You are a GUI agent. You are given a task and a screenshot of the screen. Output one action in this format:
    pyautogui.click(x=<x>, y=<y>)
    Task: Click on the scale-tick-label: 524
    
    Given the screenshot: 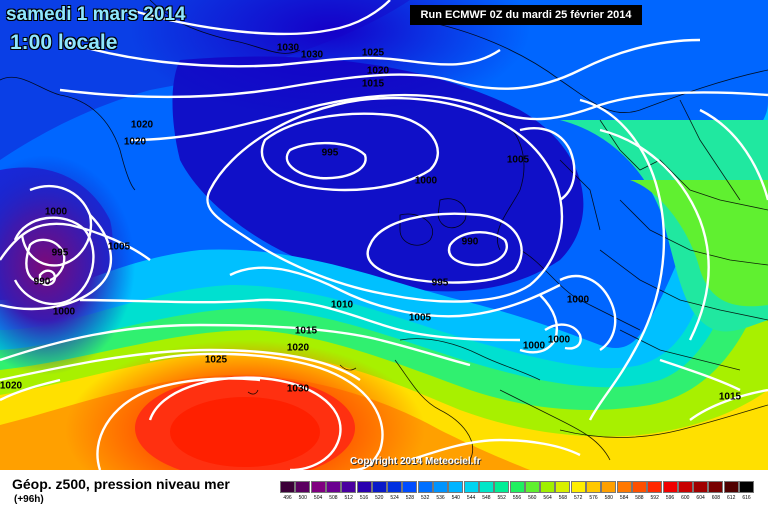 What is the action you would take?
    pyautogui.click(x=395, y=498)
    